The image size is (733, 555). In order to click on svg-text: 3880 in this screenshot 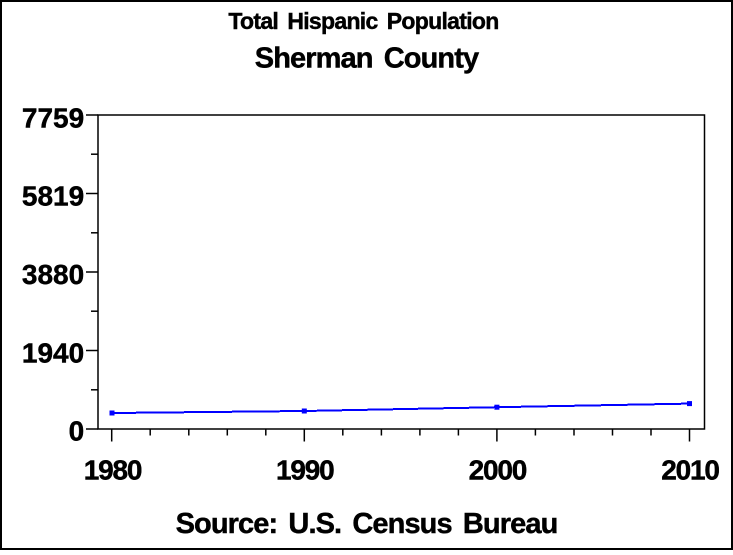, I will do `click(53, 274)`.